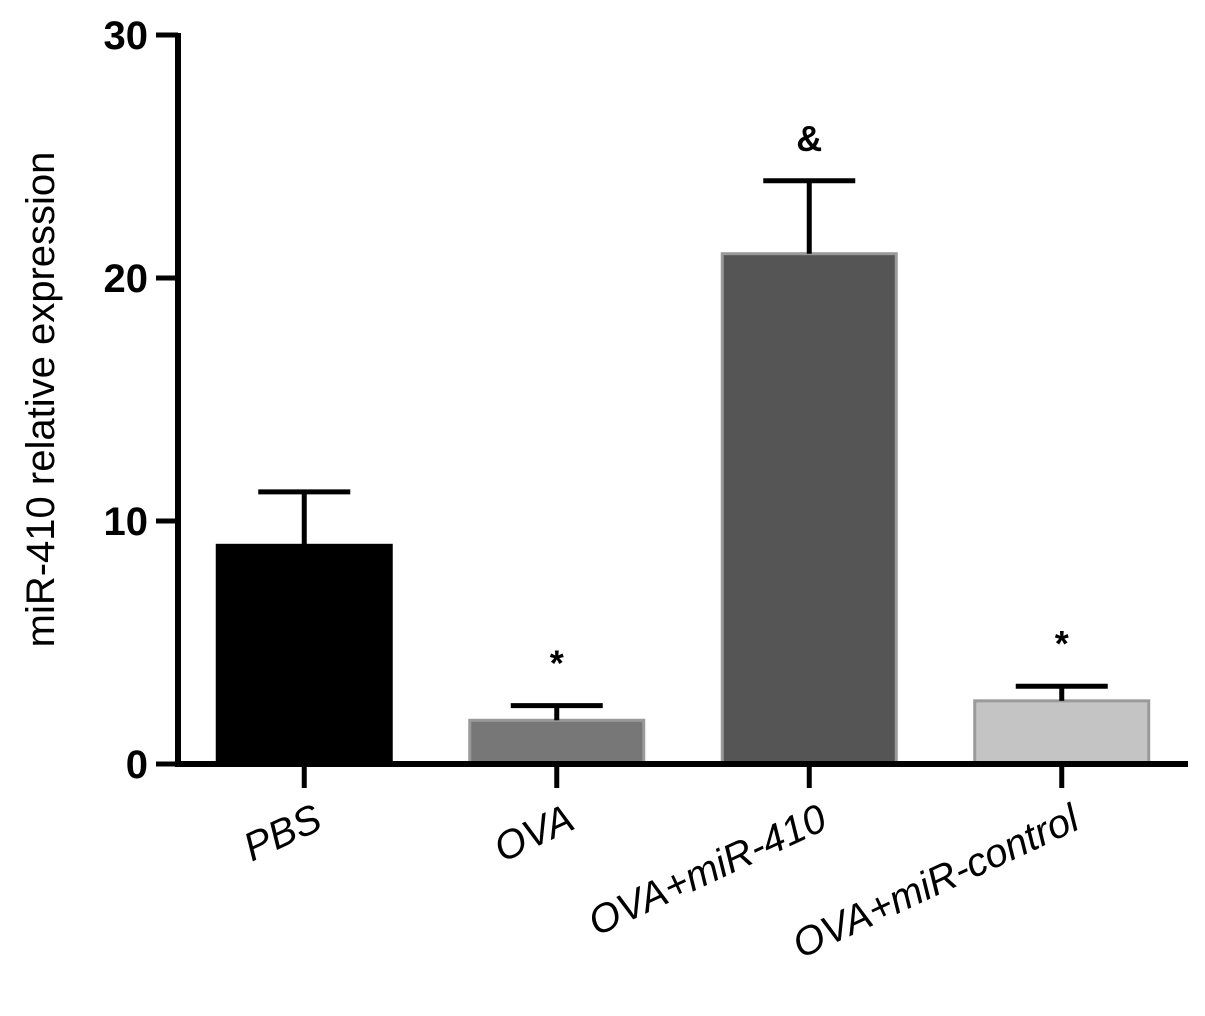 The width and height of the screenshot is (1205, 1016). Describe the element at coordinates (41, 400) in the screenshot. I see `y-axis-title: miR-410 relative expression` at that location.